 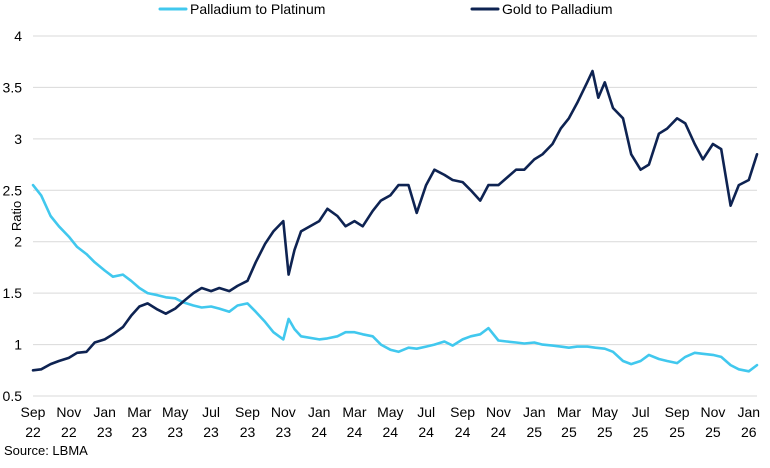 I want to click on y-tick-label: 1.5, so click(x=13, y=293).